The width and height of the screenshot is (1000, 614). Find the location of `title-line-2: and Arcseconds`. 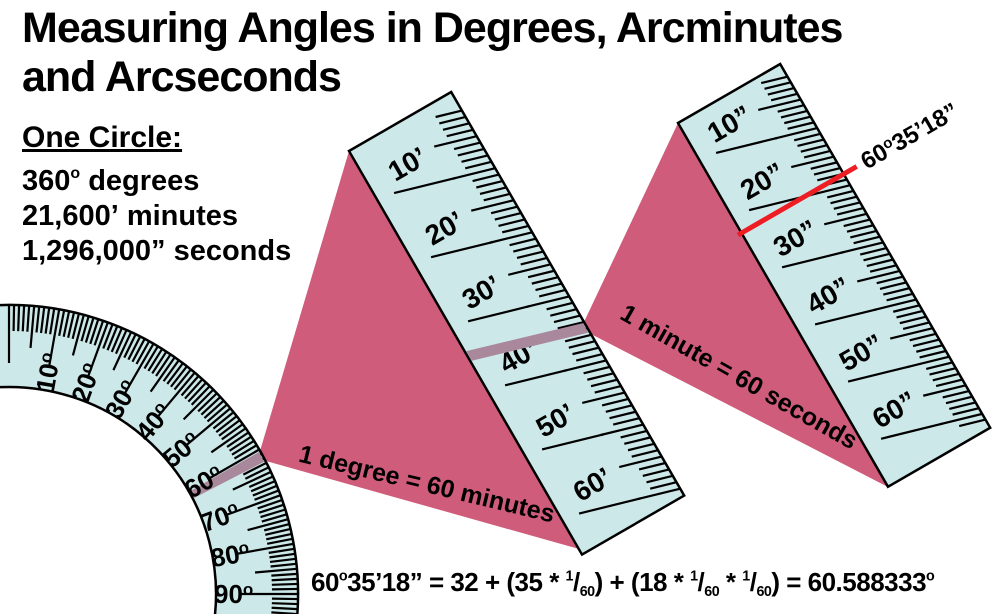

title-line-2: and Arcseconds is located at coordinates (182, 77).